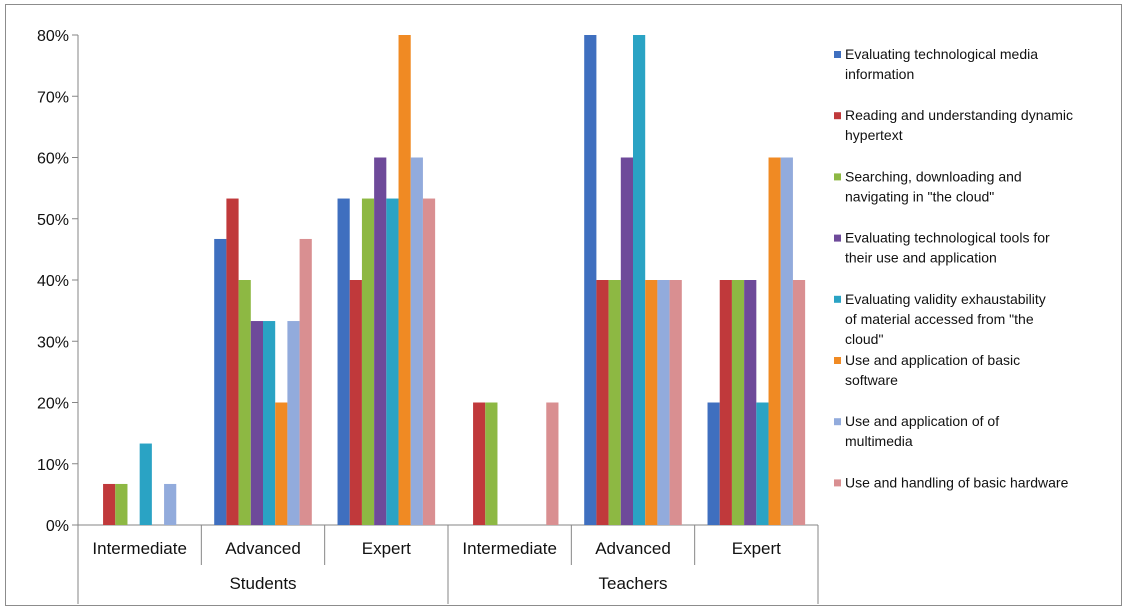 The image size is (1127, 610). I want to click on legend-entry-label: cloud", so click(864, 339).